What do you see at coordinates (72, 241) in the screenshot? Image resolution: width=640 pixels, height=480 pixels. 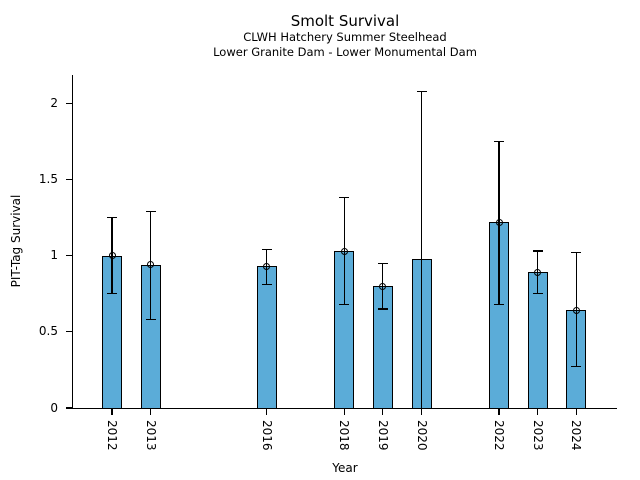 I see `y-axis-line` at bounding box center [72, 241].